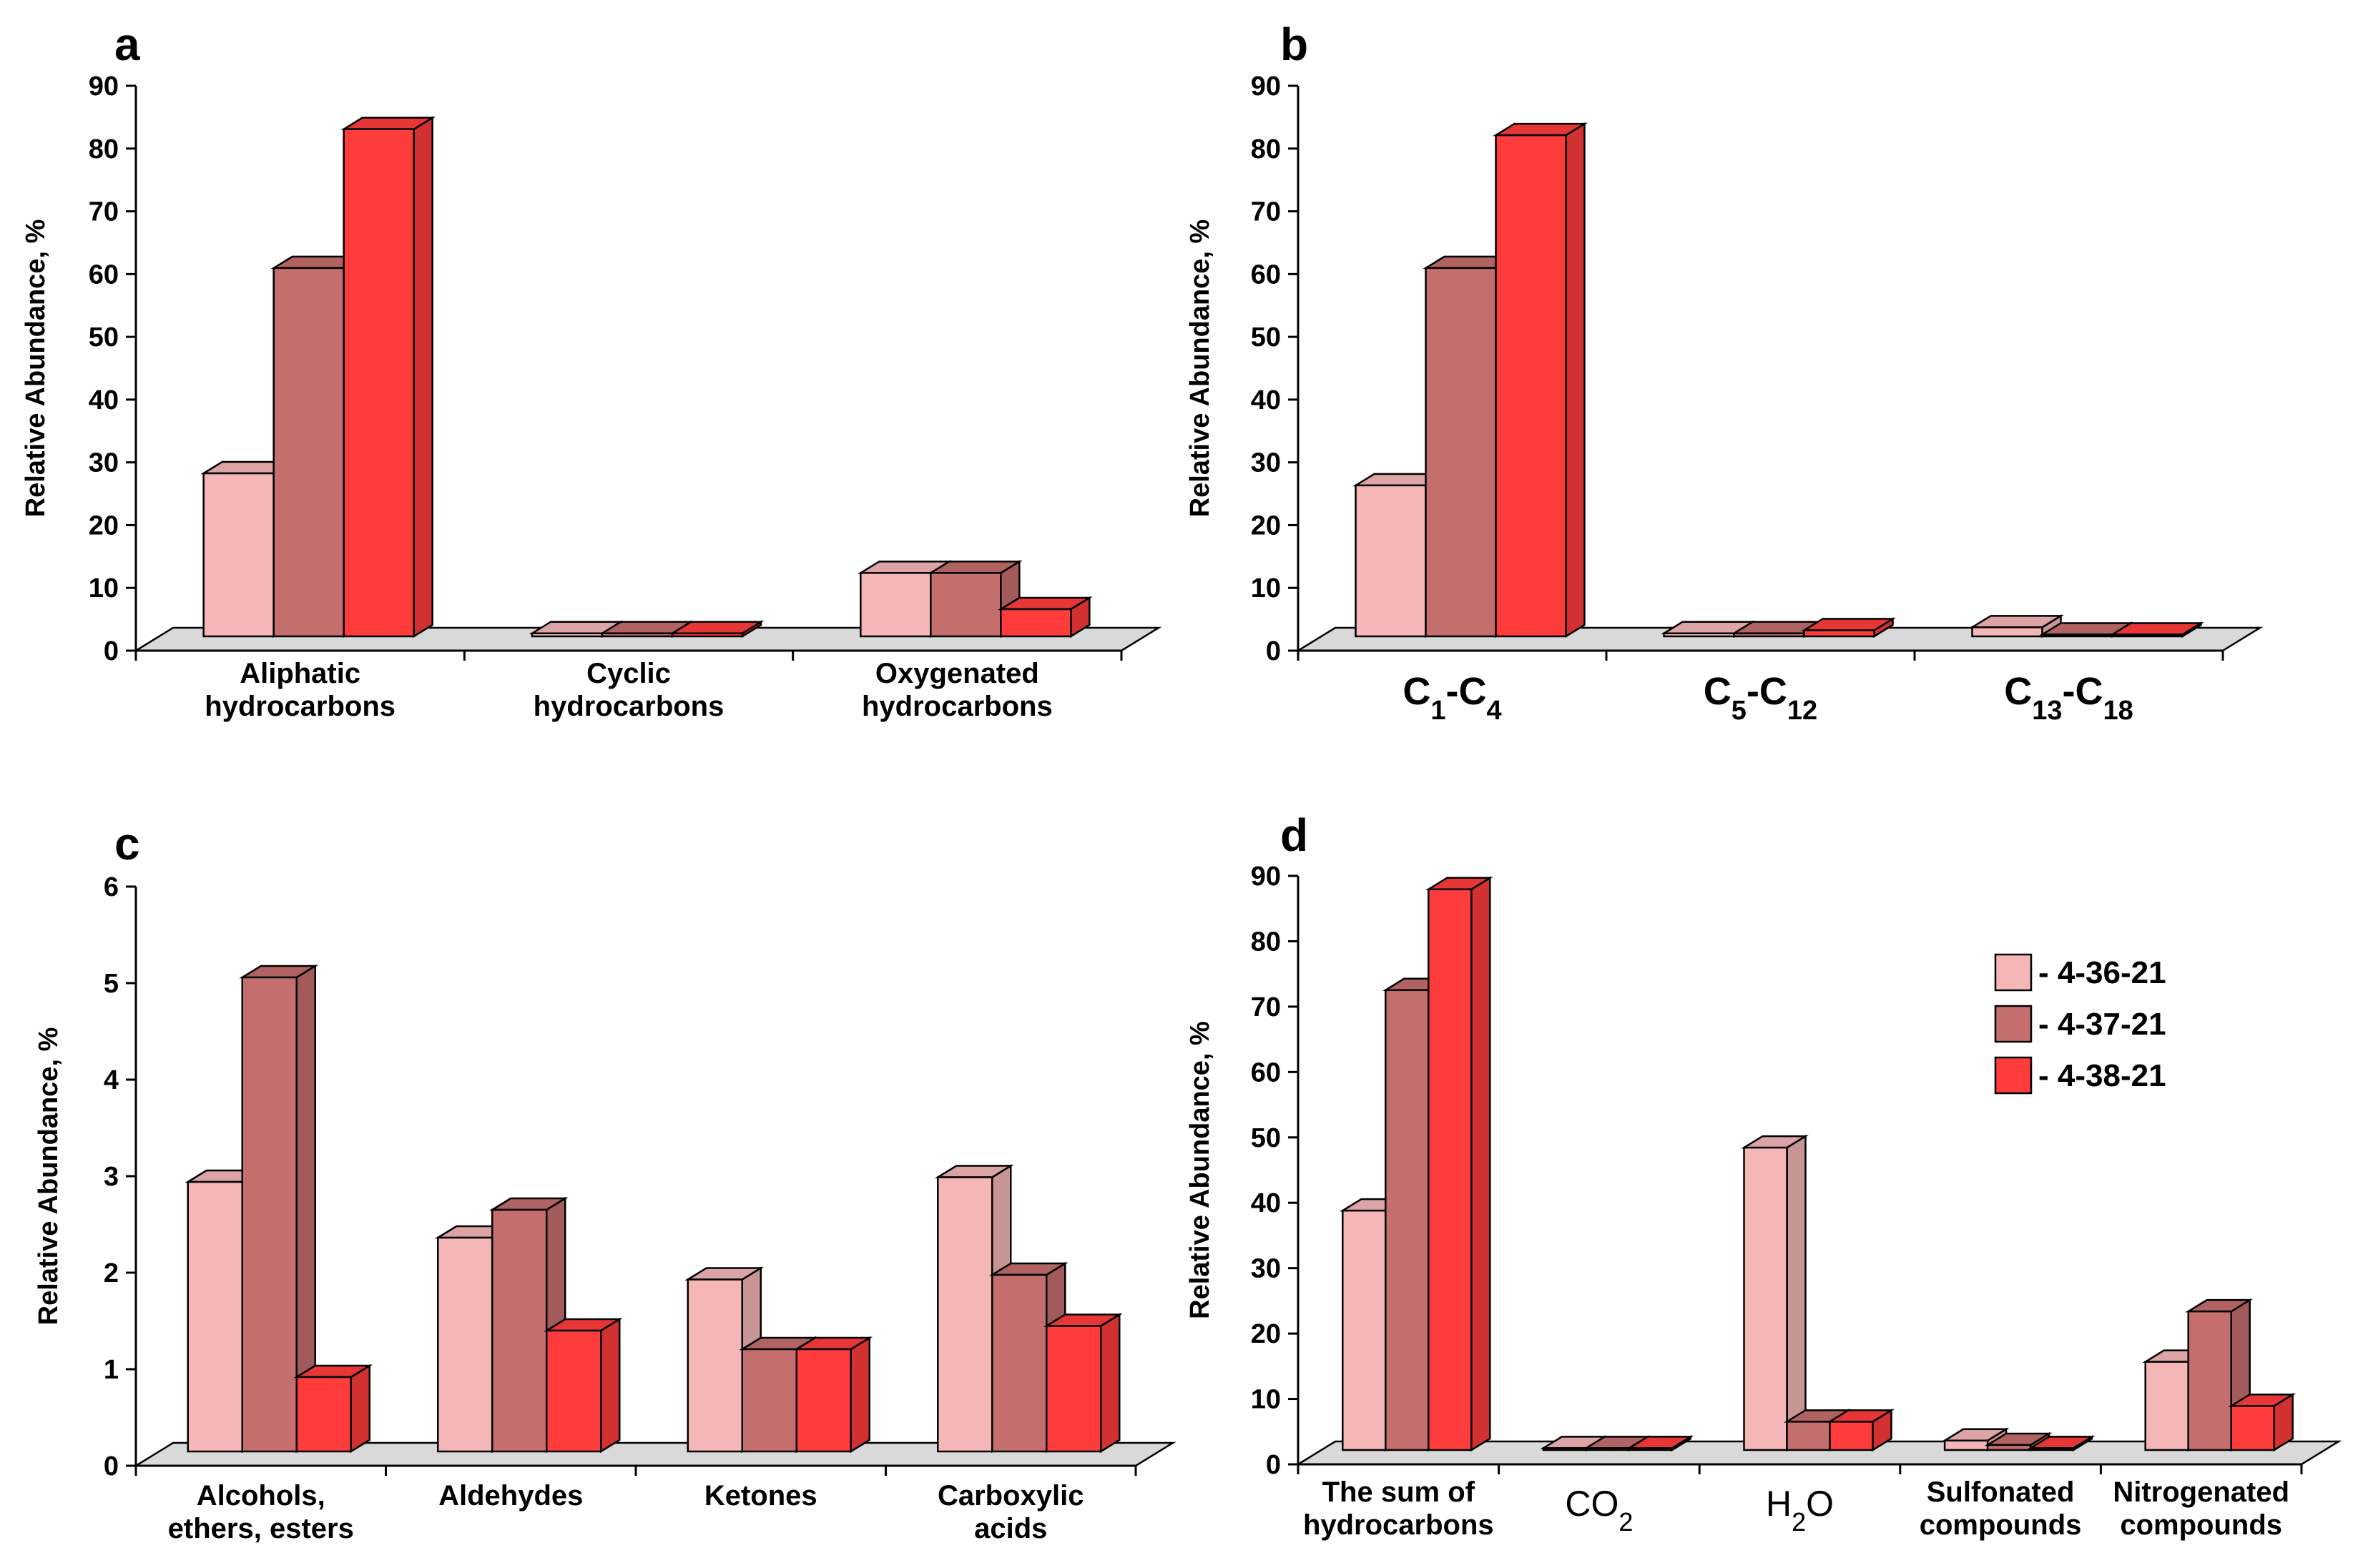 Image resolution: width=2353 pixels, height=1568 pixels. Describe the element at coordinates (1398, 1492) in the screenshot. I see `x-category-label-line: The sum of` at that location.